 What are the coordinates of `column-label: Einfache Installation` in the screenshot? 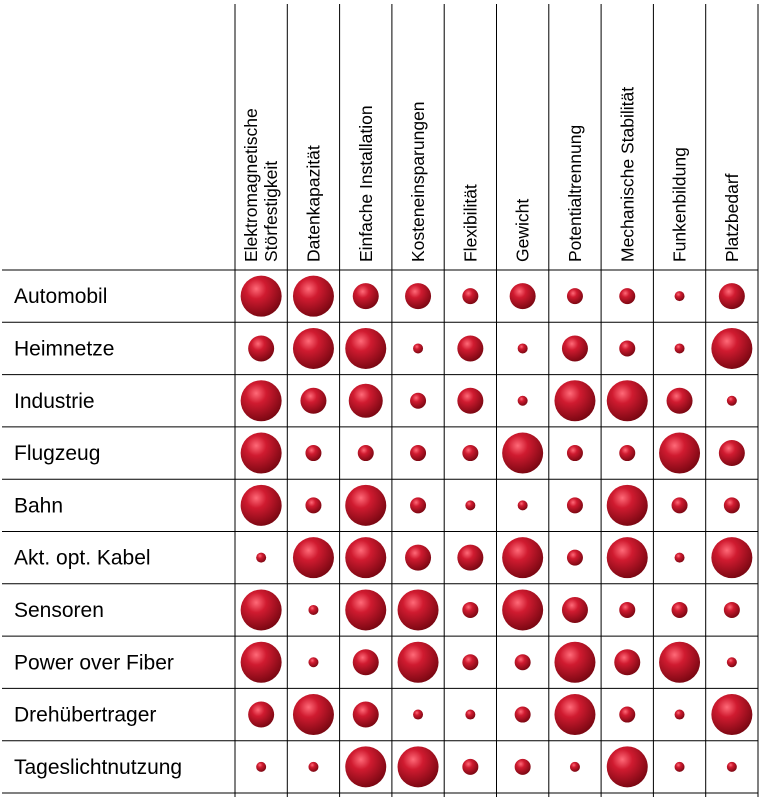 It's located at (366, 183).